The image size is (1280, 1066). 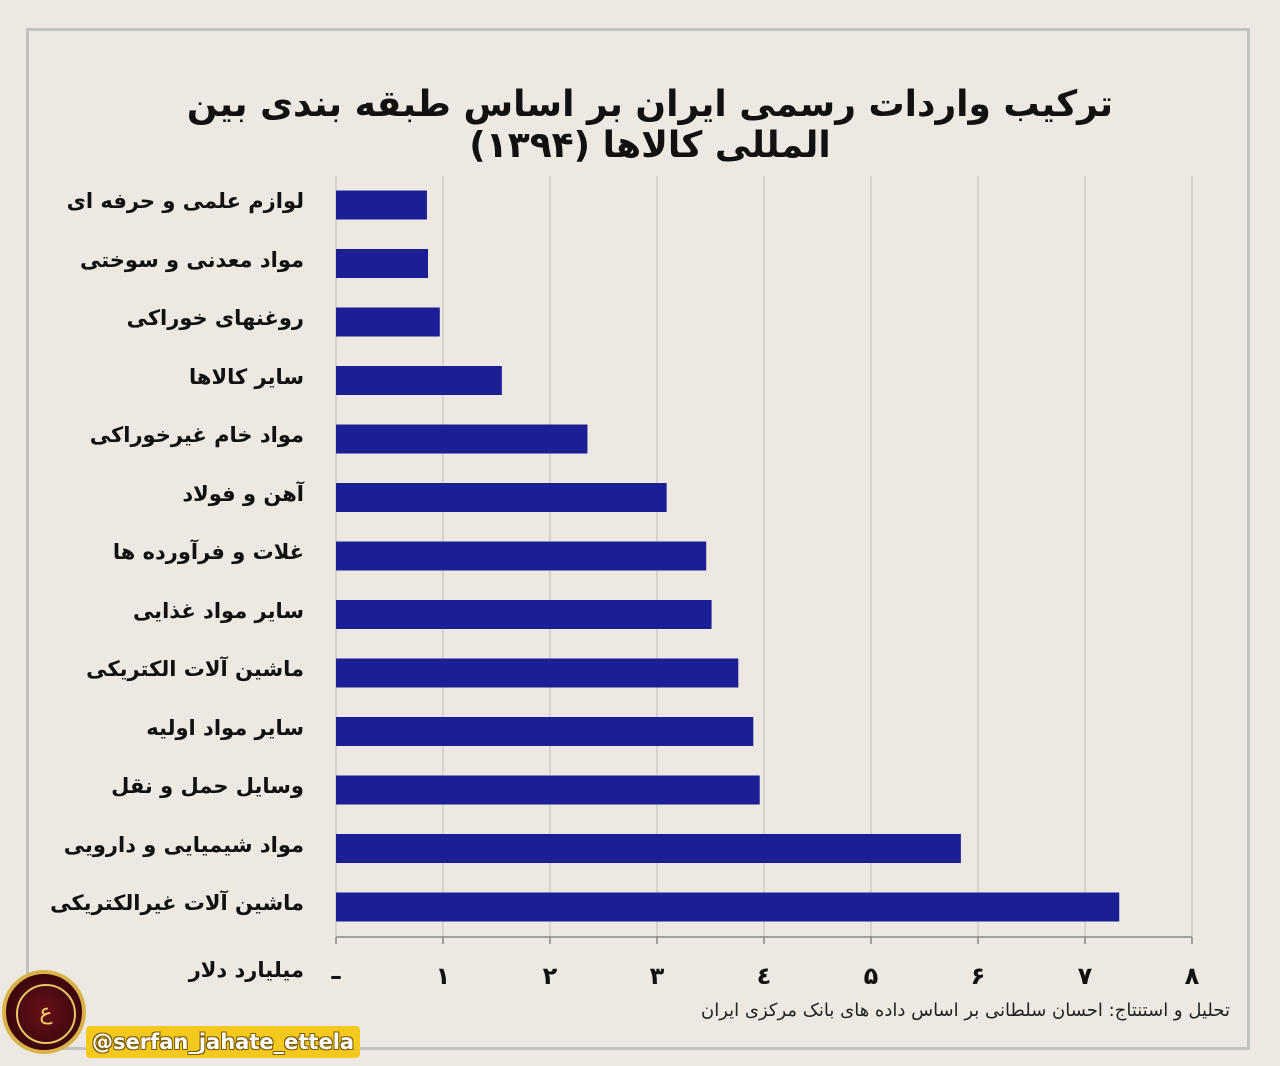 What do you see at coordinates (1085, 976) in the screenshot?
I see `x-tick-label: ۷` at bounding box center [1085, 976].